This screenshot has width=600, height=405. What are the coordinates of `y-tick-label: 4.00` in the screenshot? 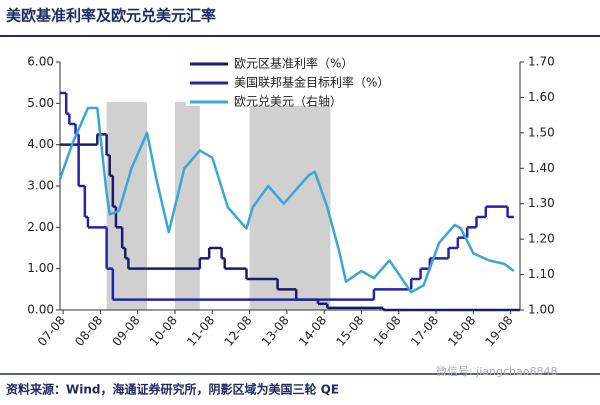 It's located at (40, 144).